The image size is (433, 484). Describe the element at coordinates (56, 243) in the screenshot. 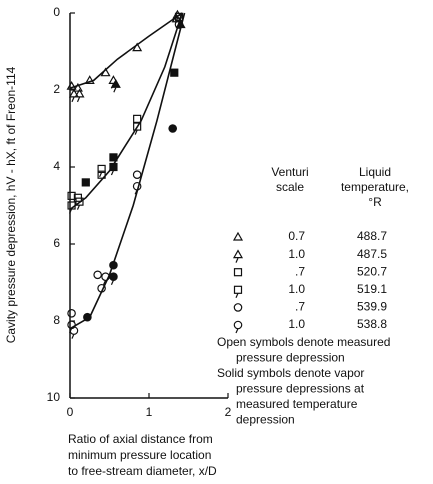

I see `y-tick-label: 6` at that location.